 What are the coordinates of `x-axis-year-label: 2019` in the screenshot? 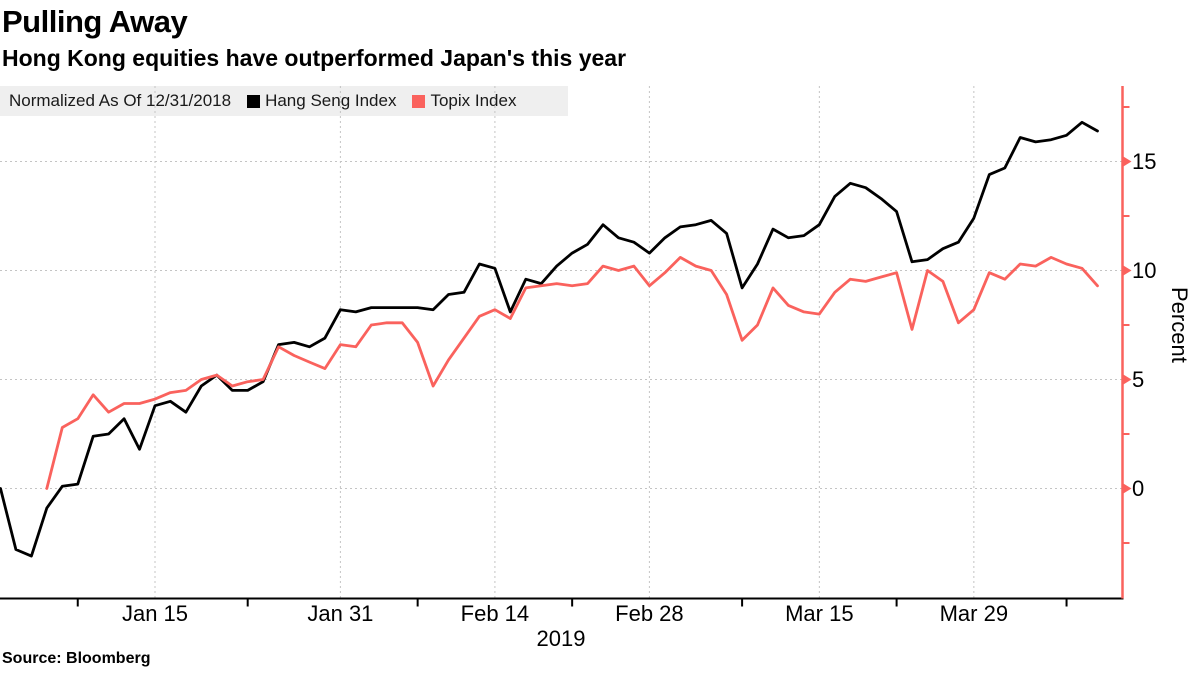 It's located at (561, 638).